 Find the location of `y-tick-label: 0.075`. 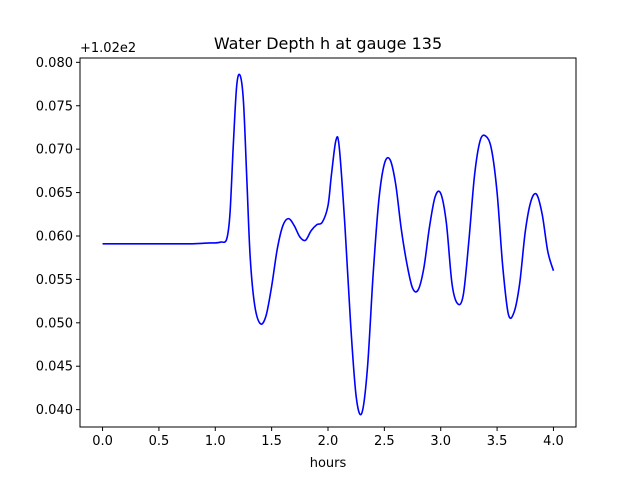

y-tick-label: 0.075 is located at coordinates (54, 106).